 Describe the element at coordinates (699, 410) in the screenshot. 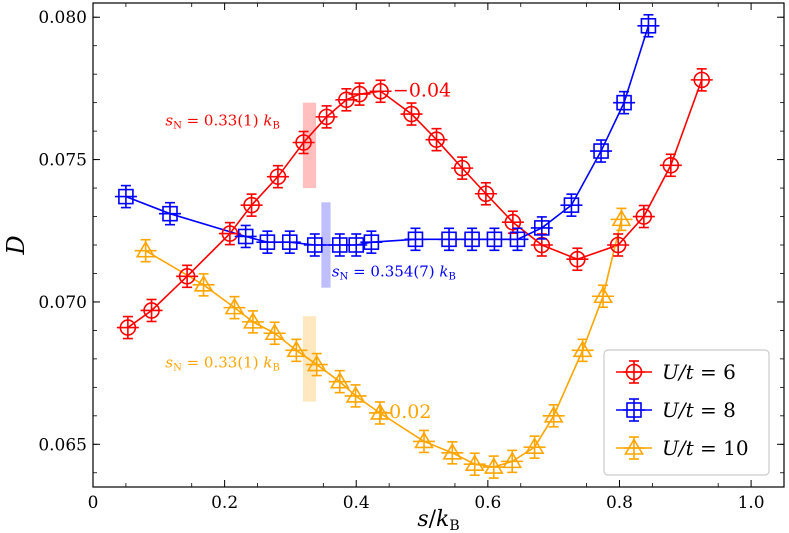

I see `legend-label-1: U/t = 8` at that location.